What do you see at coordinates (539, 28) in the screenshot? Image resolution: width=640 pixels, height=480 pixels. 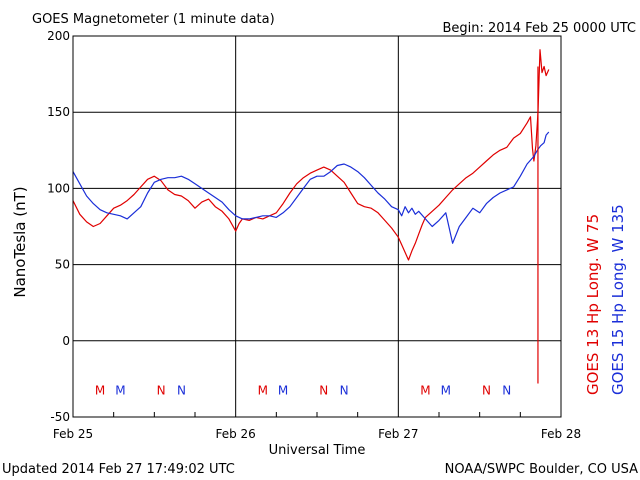 I see `begin-time: Begin: 2014 Feb 25 0000 UTC` at bounding box center [539, 28].